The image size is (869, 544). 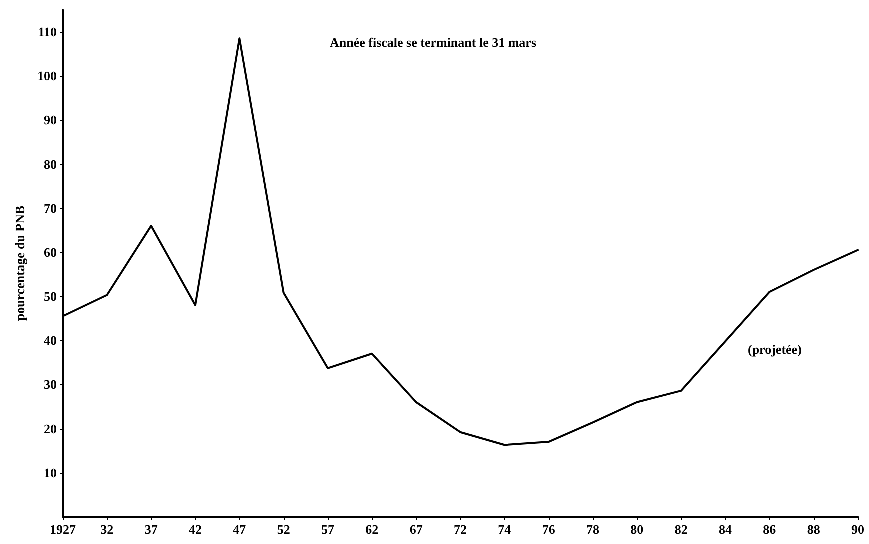 What do you see at coordinates (107, 529) in the screenshot?
I see `x-tick-label: 32` at bounding box center [107, 529].